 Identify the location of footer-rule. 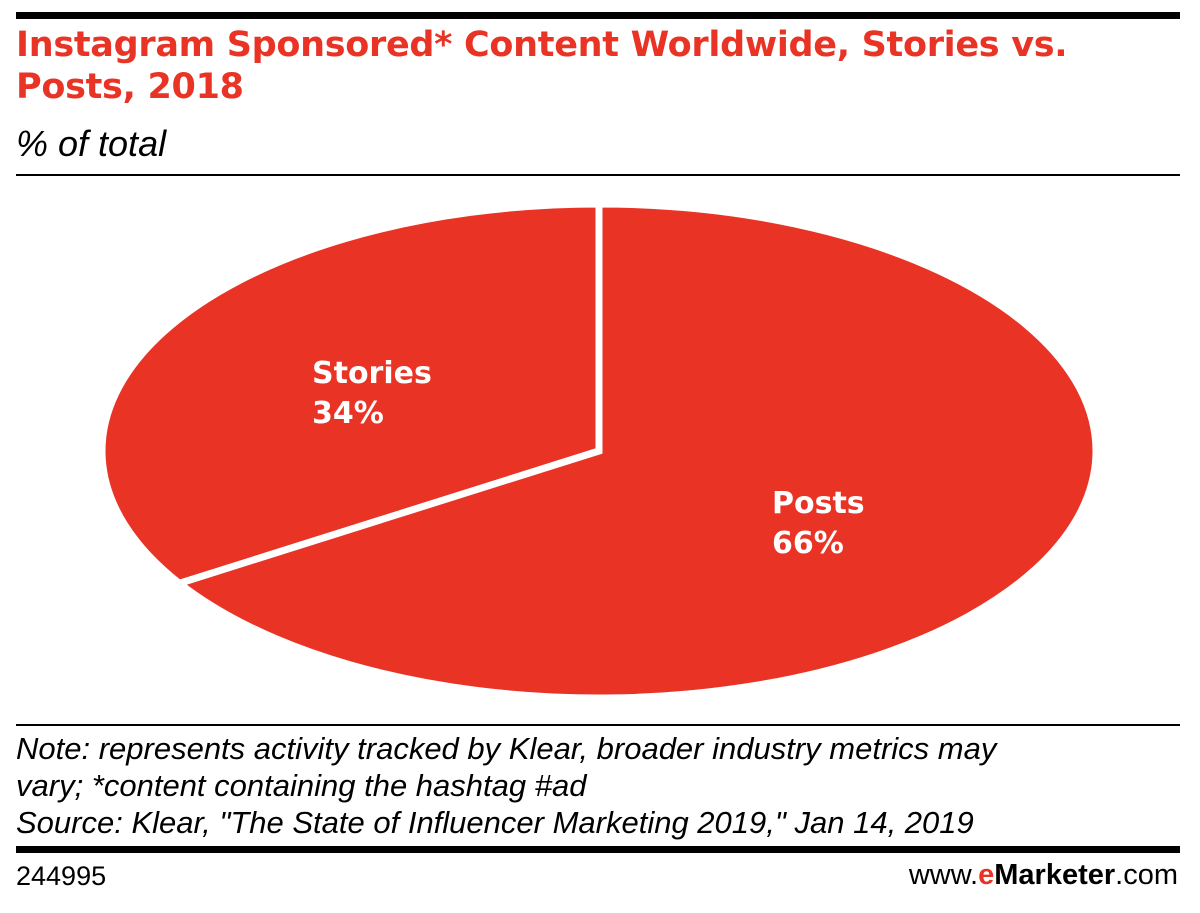
(598, 849).